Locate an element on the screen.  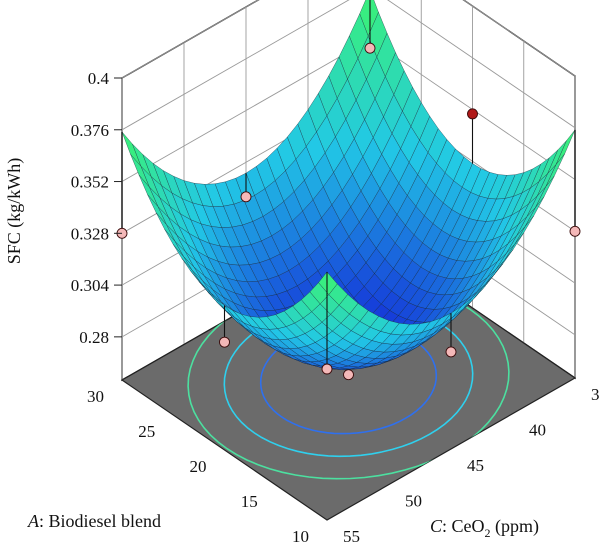
z-tick-label: 0.28 is located at coordinates (94, 337).